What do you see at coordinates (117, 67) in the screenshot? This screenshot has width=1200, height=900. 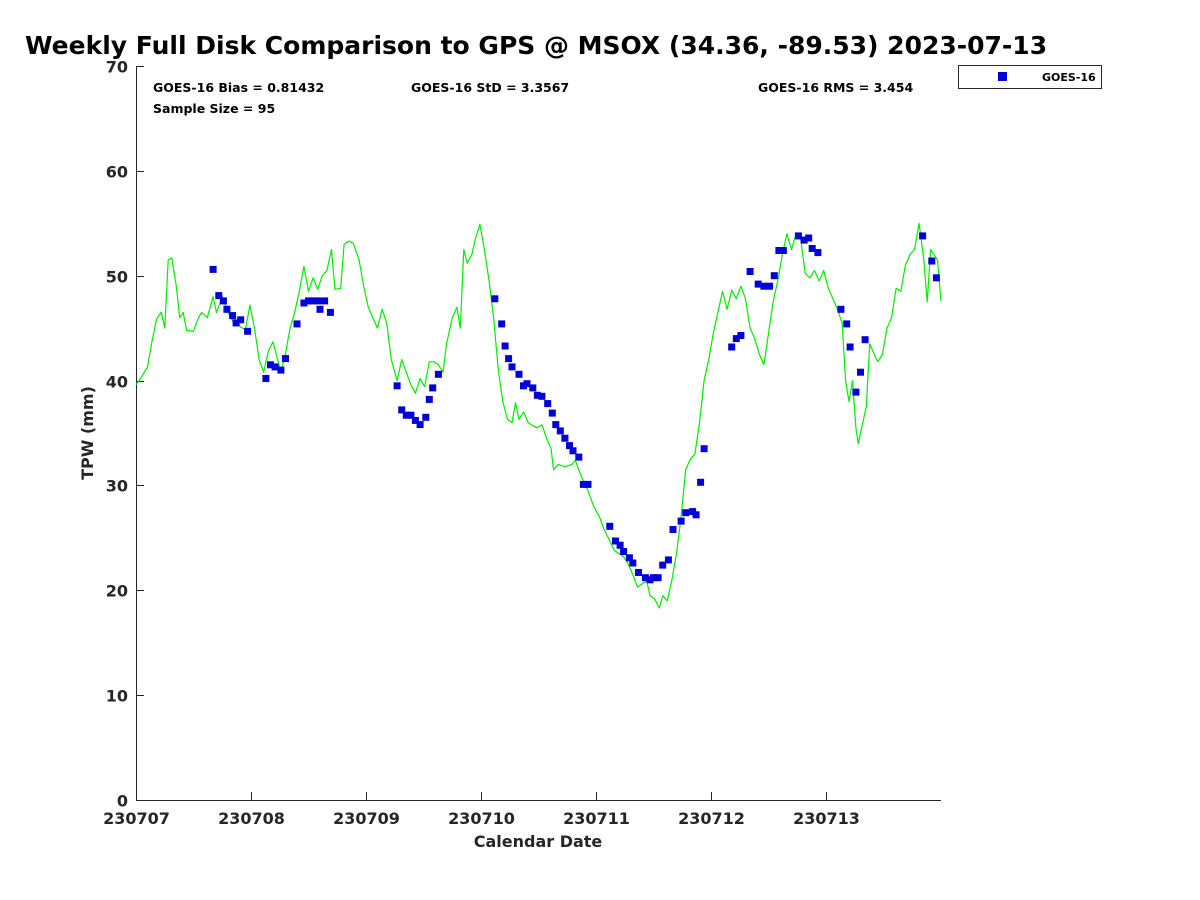 I see `y-tick-label: 70` at bounding box center [117, 67].